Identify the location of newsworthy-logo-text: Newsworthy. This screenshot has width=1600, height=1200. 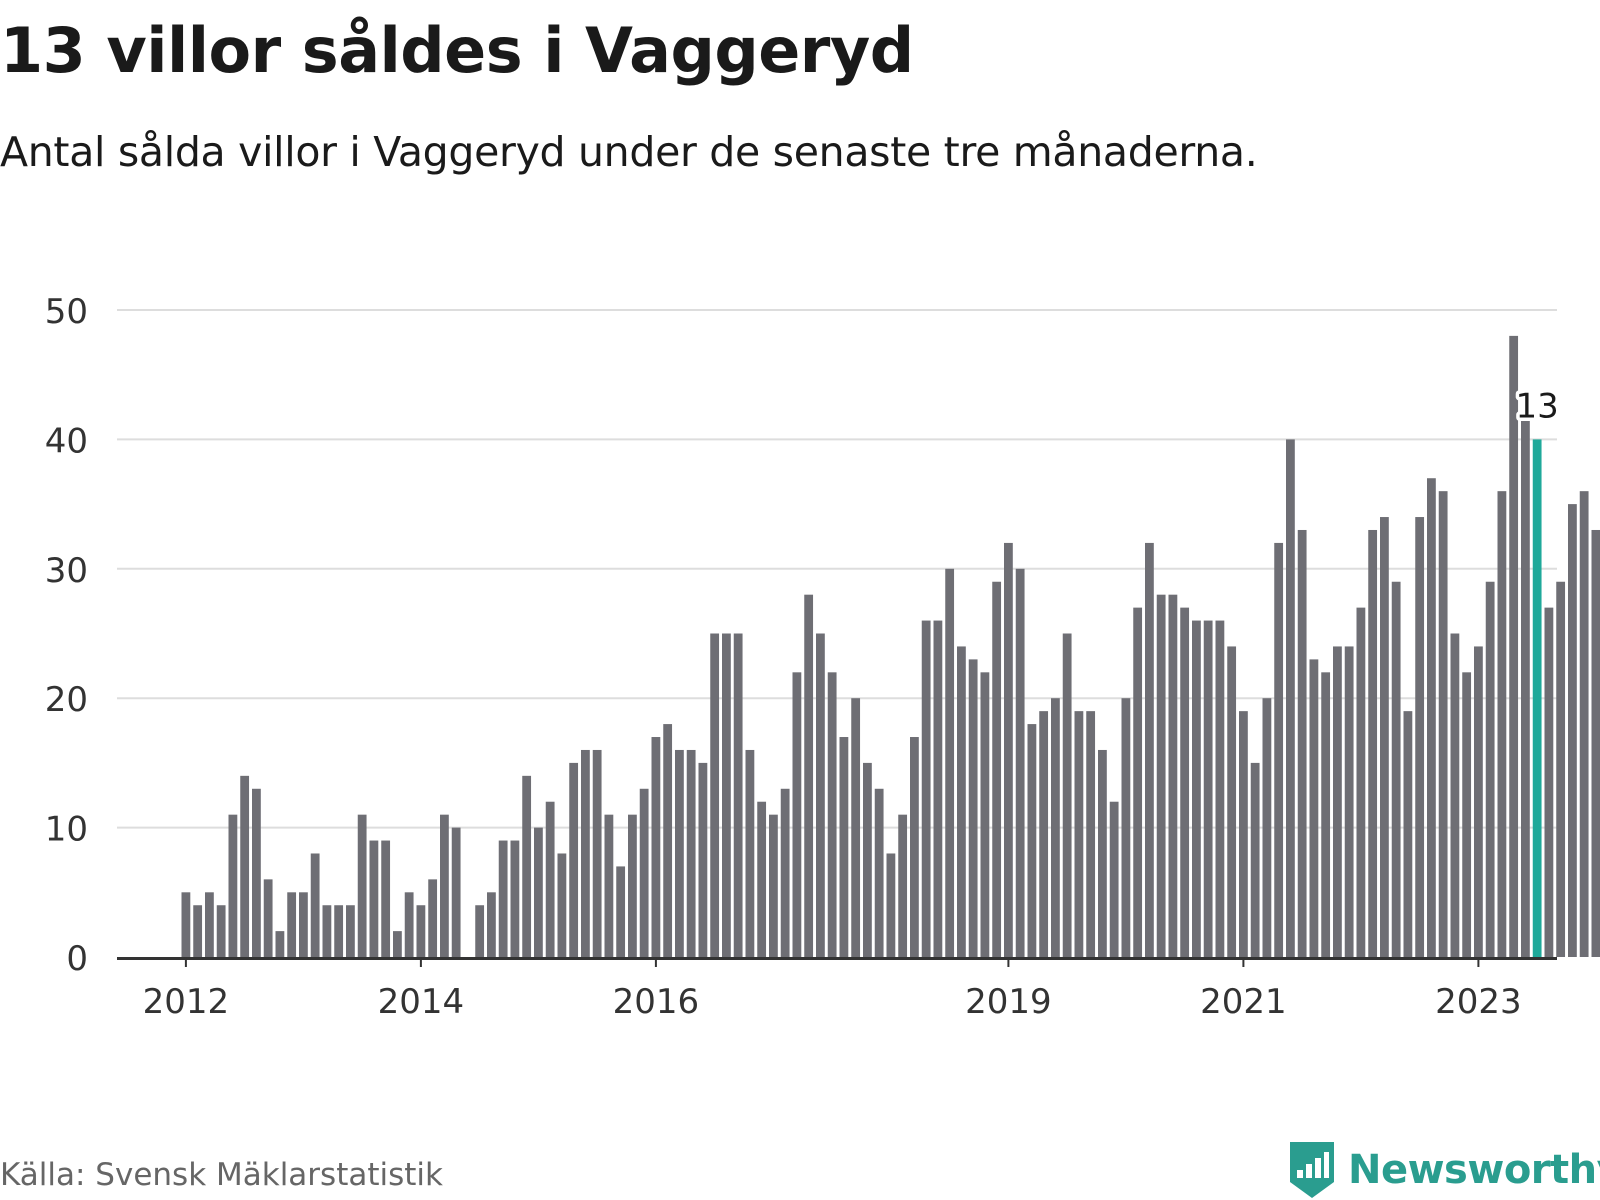
(1474, 1170).